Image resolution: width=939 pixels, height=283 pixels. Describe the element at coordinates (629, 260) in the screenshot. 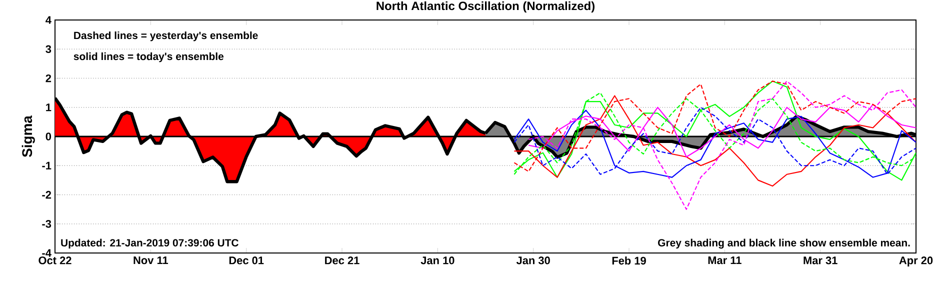

I see `x-tick-label: Feb 19` at that location.